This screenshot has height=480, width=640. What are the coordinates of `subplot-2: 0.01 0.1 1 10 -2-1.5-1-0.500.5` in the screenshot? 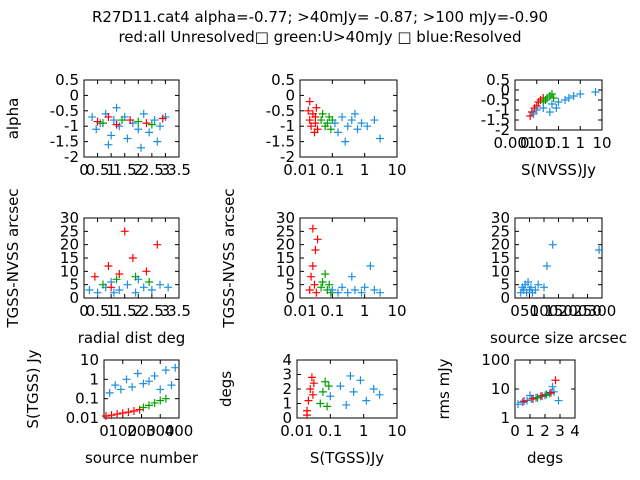 It's located at (336, 125).